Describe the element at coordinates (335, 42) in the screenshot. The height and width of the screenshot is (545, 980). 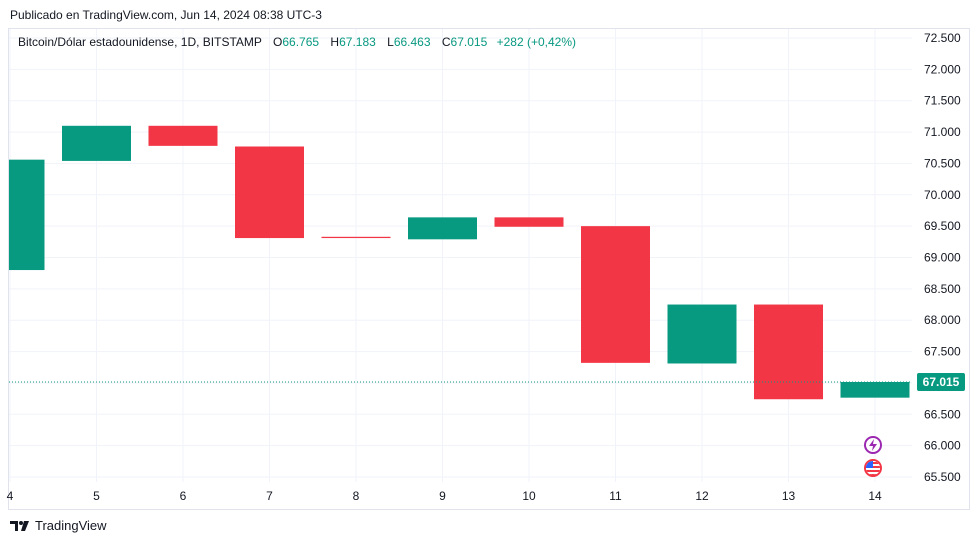
I see `legend-high-label: H` at that location.